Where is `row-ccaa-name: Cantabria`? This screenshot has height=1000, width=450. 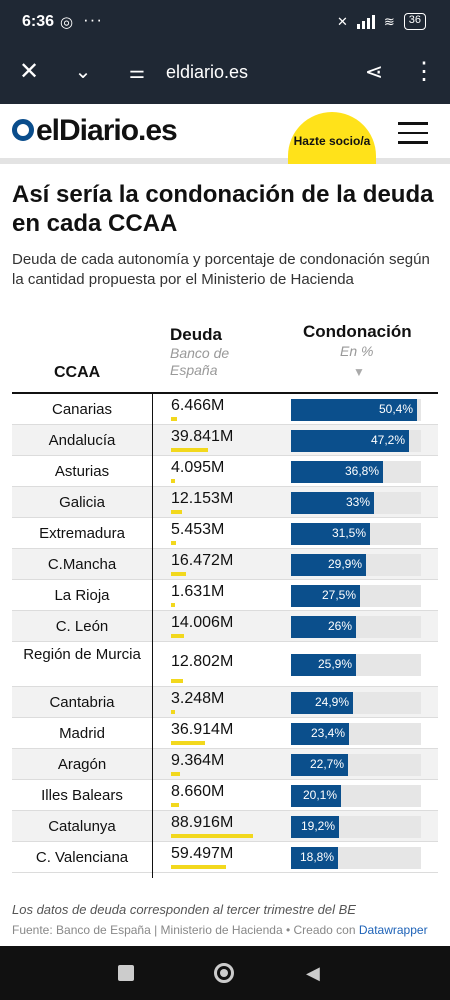
row-ccaa-name: Cantabria is located at coordinates (82, 702).